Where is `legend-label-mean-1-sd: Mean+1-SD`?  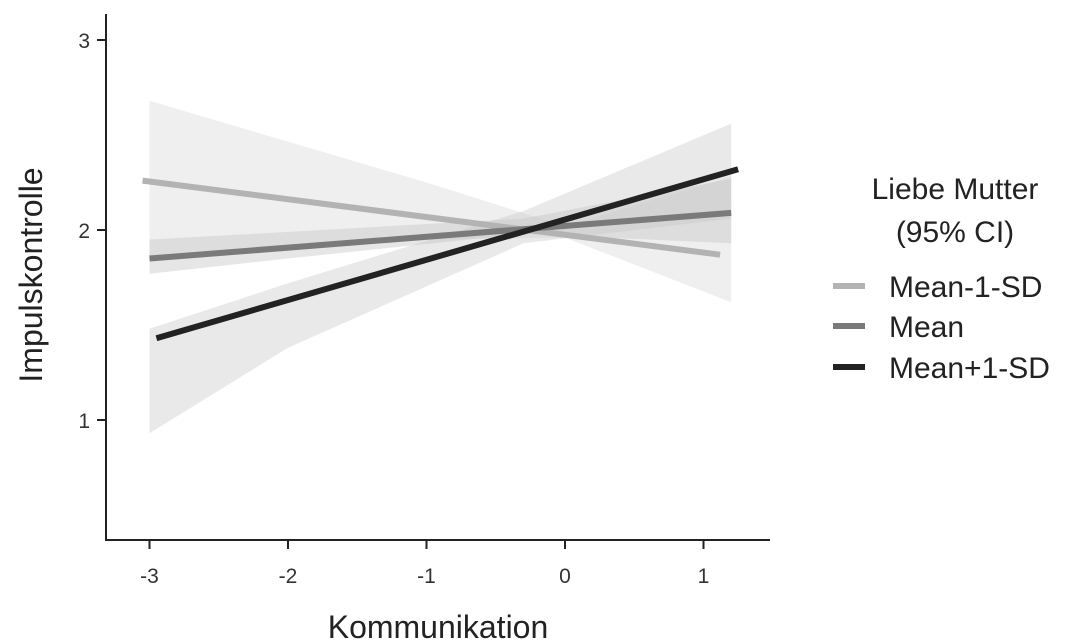 legend-label-mean-1-sd: Mean+1-SD is located at coordinates (969, 368).